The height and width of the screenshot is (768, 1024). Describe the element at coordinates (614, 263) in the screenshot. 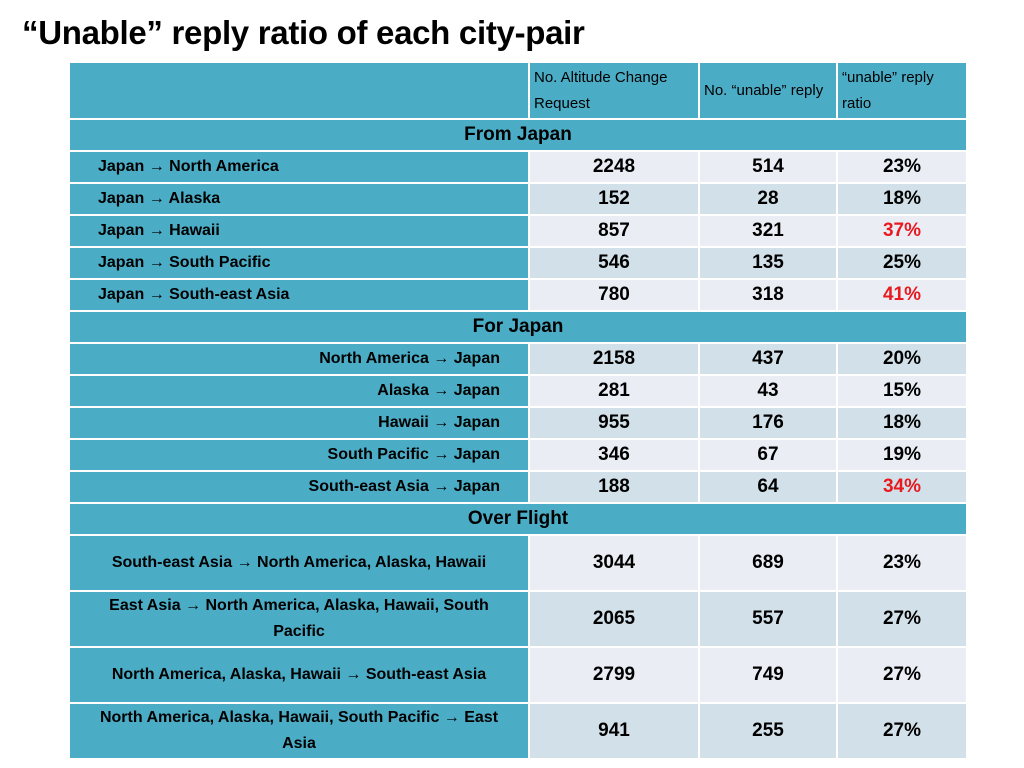

I see `requests-cell: 546` at that location.